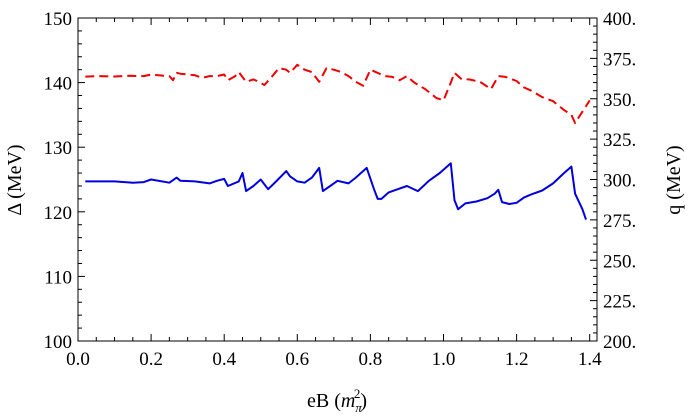 This screenshot has height=418, width=692. Describe the element at coordinates (619, 261) in the screenshot. I see `y-right-tick-label: 250.` at that location.